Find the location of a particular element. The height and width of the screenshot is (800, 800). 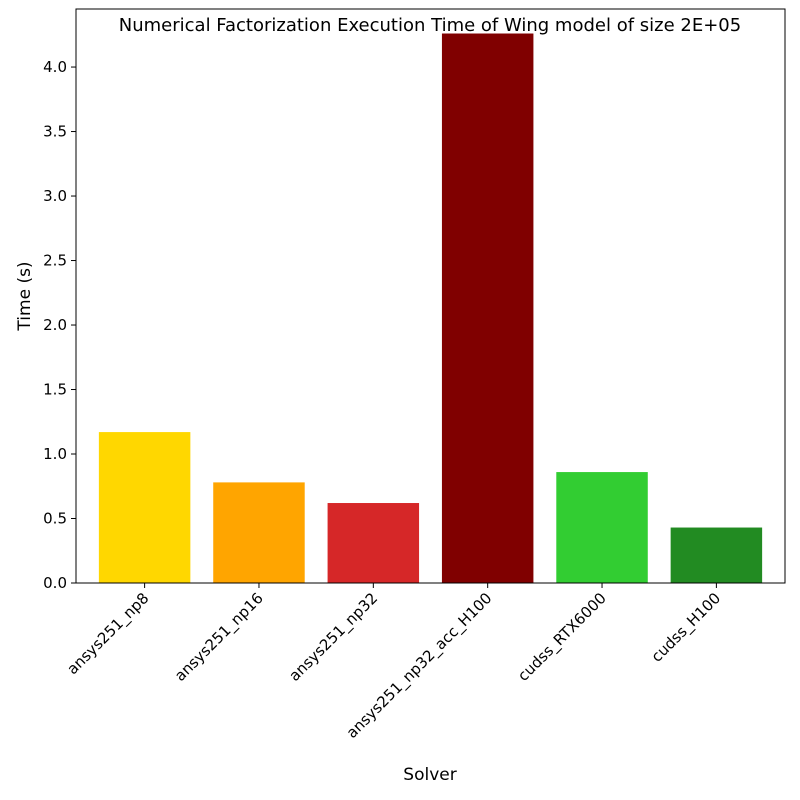

bar-ansys251_np32_acc_H100 is located at coordinates (487, 308).